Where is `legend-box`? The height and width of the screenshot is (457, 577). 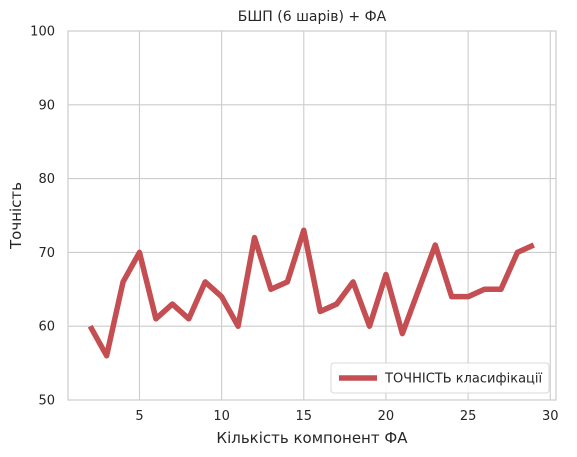
legend-box is located at coordinates (440, 378).